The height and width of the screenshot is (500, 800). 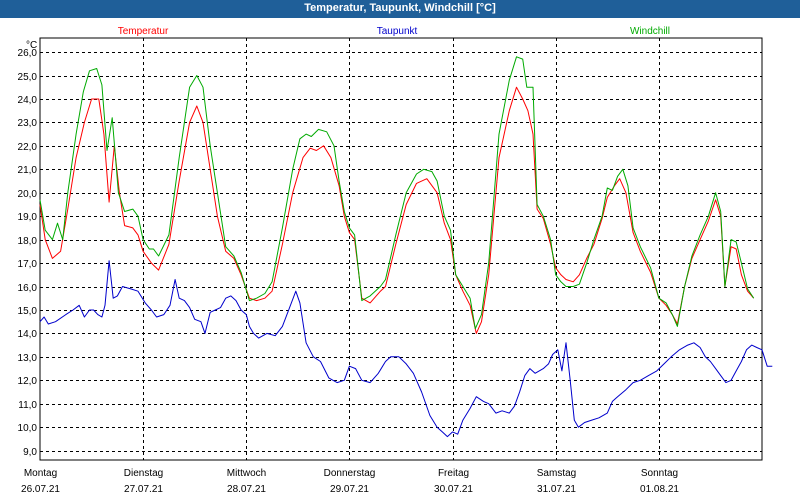 I want to click on y-tick-label: 15,0, so click(x=28, y=311).